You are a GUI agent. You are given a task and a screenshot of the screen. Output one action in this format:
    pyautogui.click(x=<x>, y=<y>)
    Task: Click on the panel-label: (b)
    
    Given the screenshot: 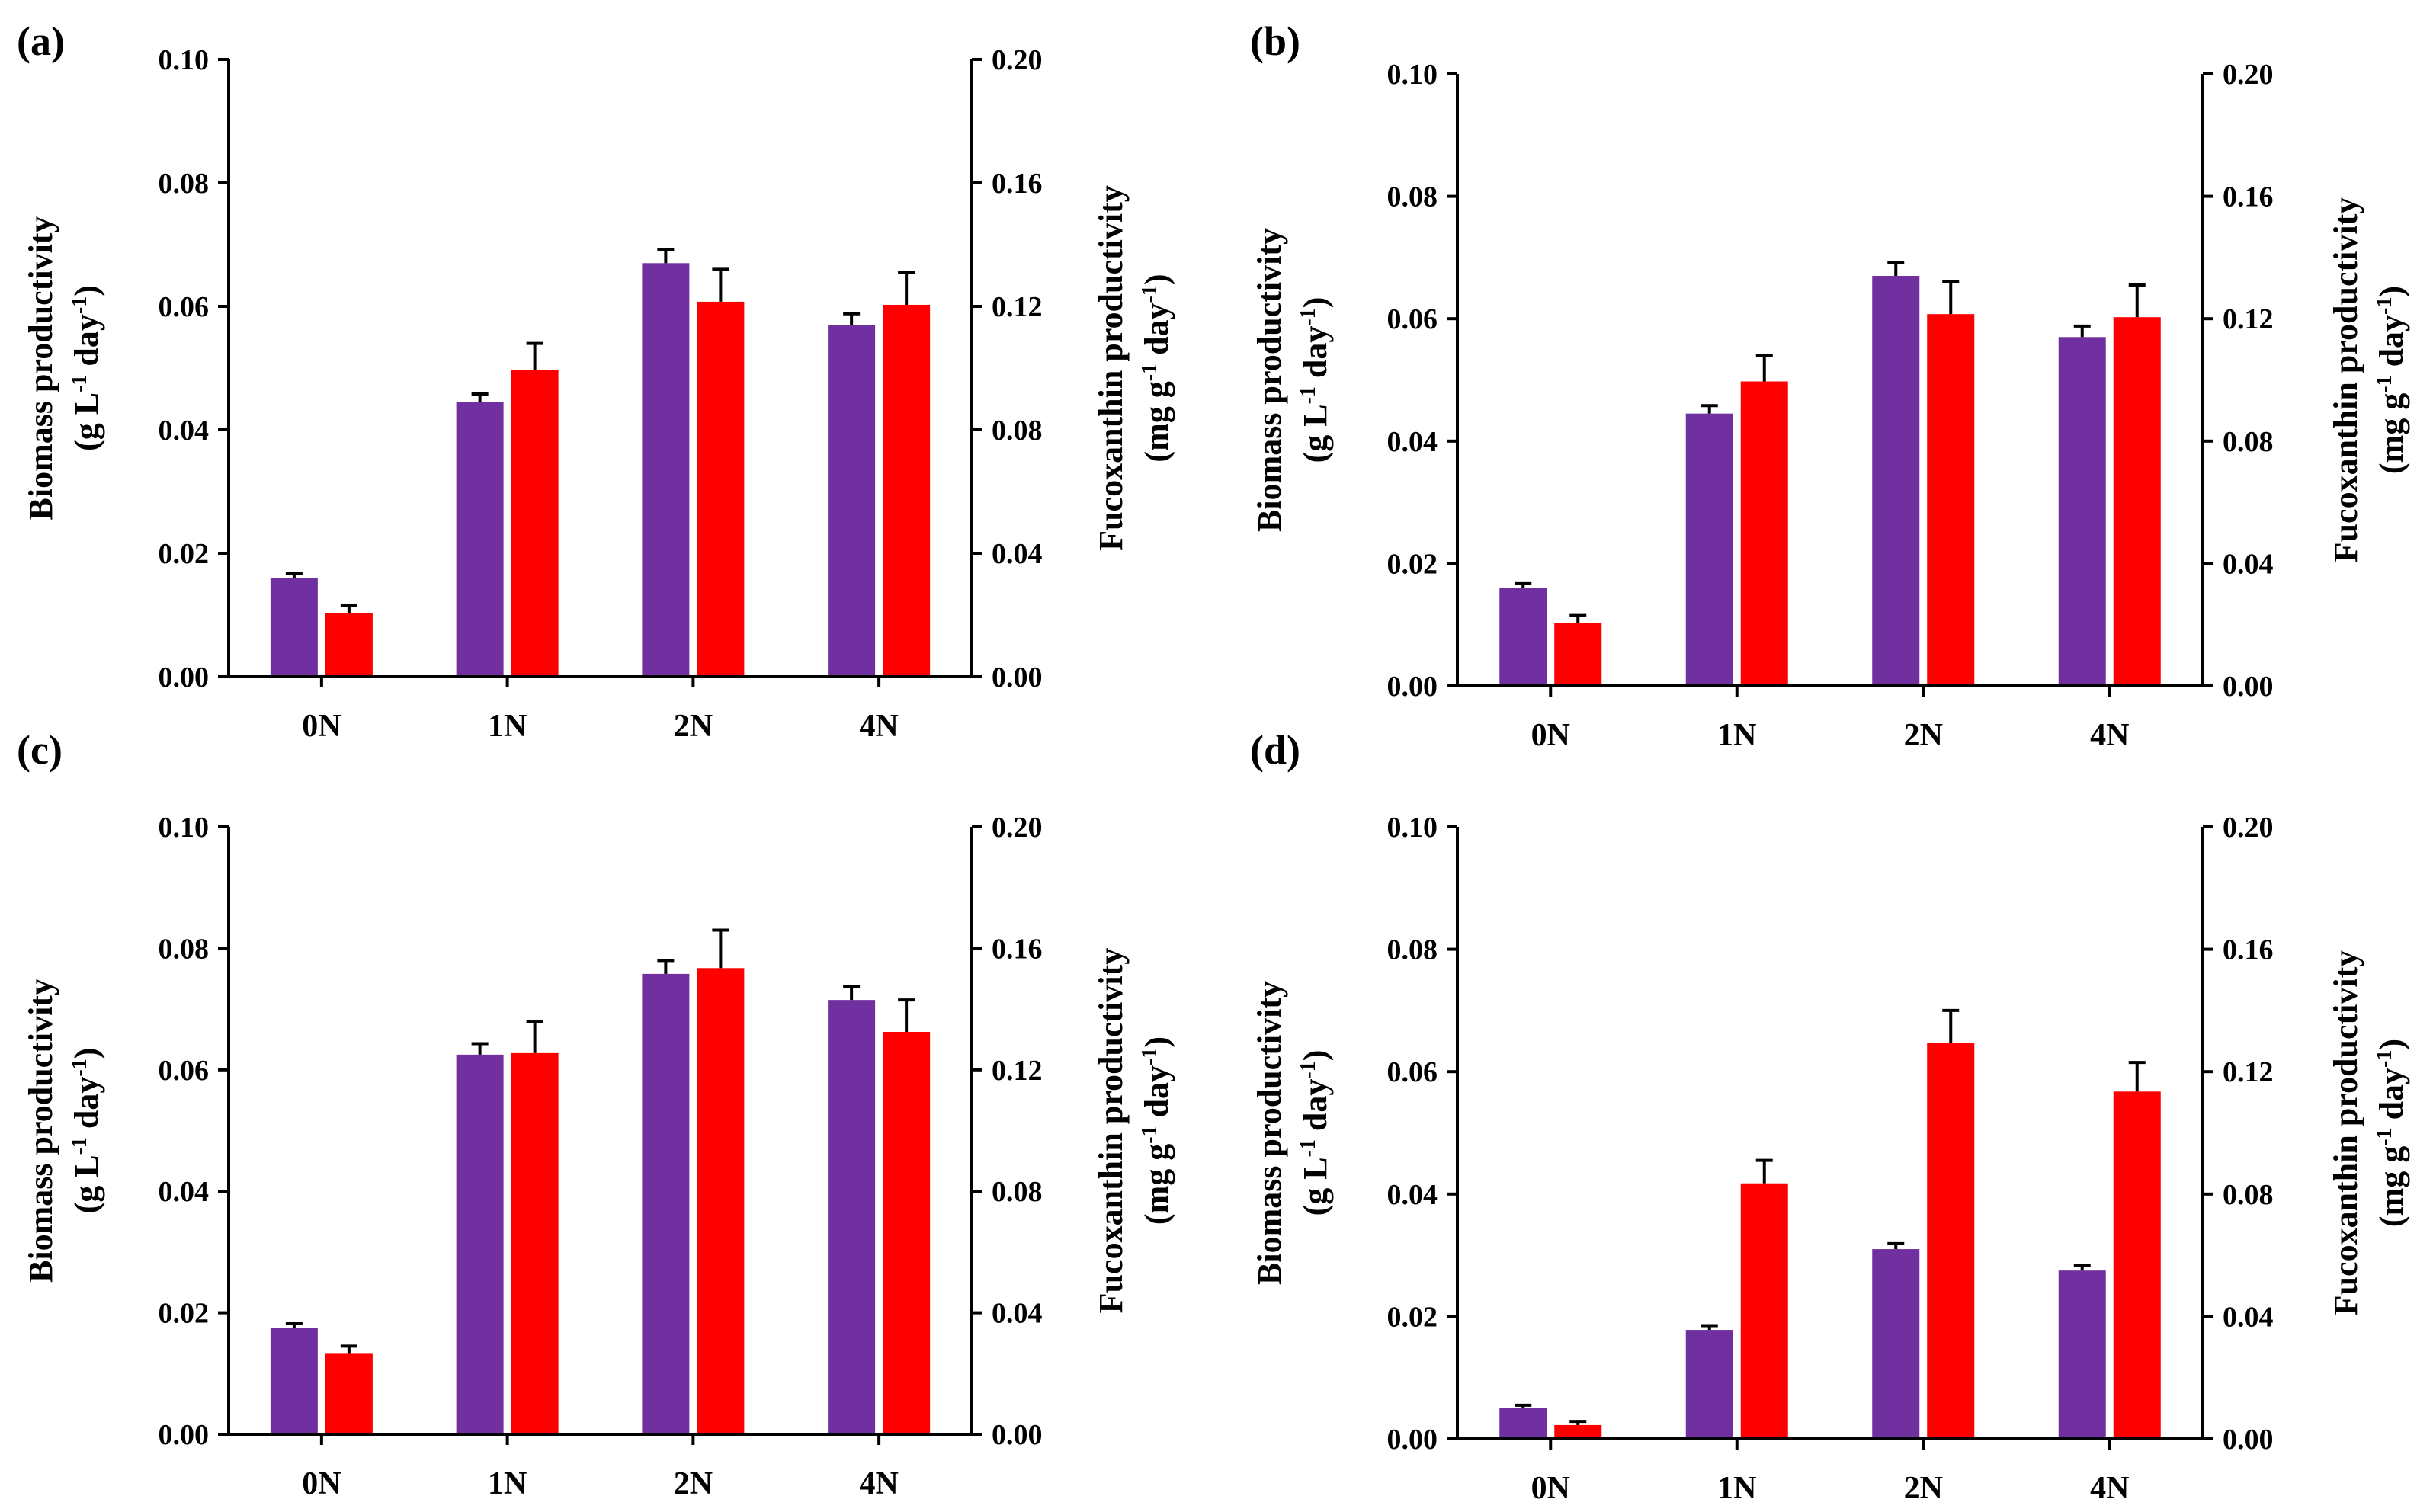 What is the action you would take?
    pyautogui.click(x=1275, y=41)
    